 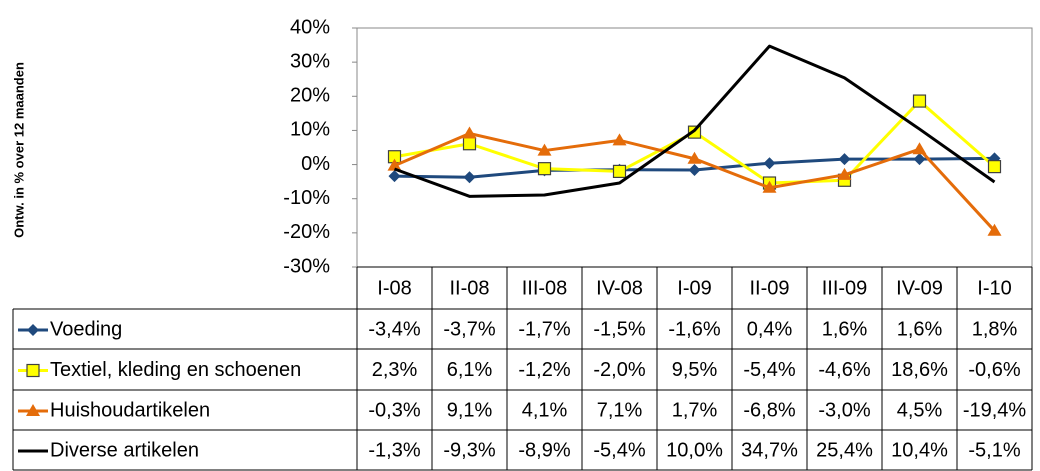 I want to click on legend-label: Voeding, so click(x=86, y=329).